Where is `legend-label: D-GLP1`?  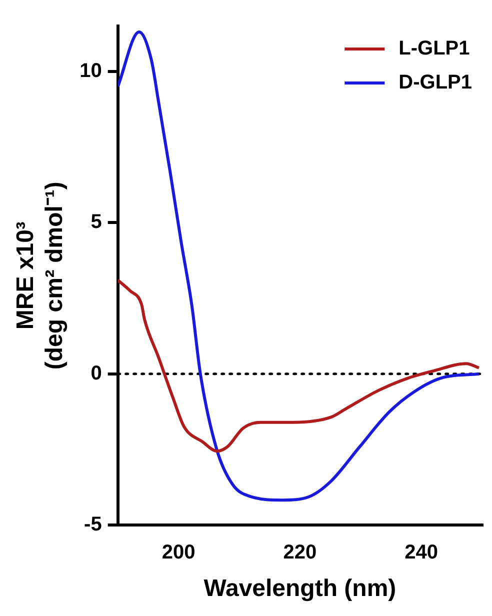 legend-label: D-GLP1 is located at coordinates (435, 83).